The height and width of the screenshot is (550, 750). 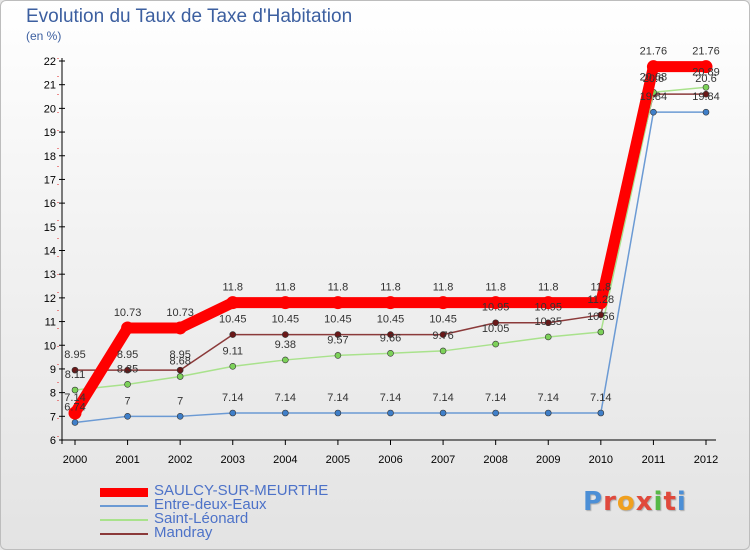 I want to click on data-label: 10.95, so click(x=496, y=308).